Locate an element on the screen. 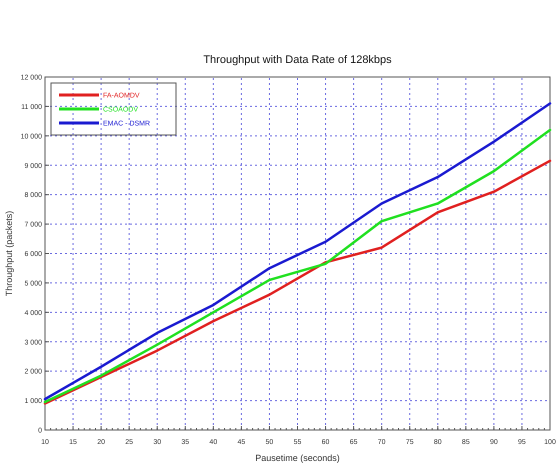  y-axis-title: Throughput (packets) is located at coordinates (9, 253).